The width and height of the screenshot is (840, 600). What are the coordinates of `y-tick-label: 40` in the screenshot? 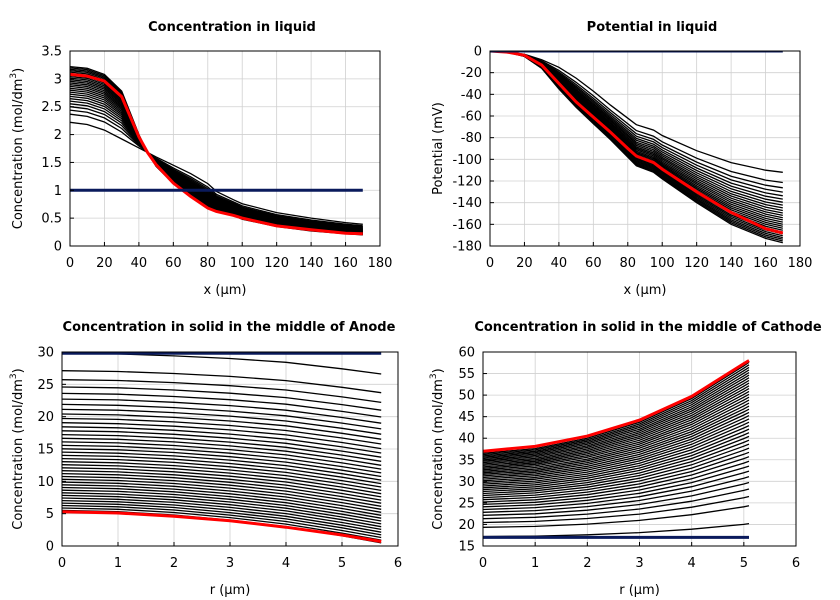 It's located at (466, 439).